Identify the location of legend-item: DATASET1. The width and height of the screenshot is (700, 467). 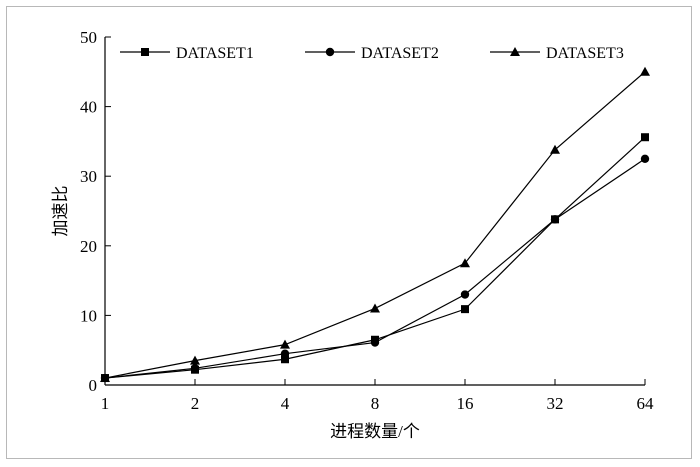
(187, 53).